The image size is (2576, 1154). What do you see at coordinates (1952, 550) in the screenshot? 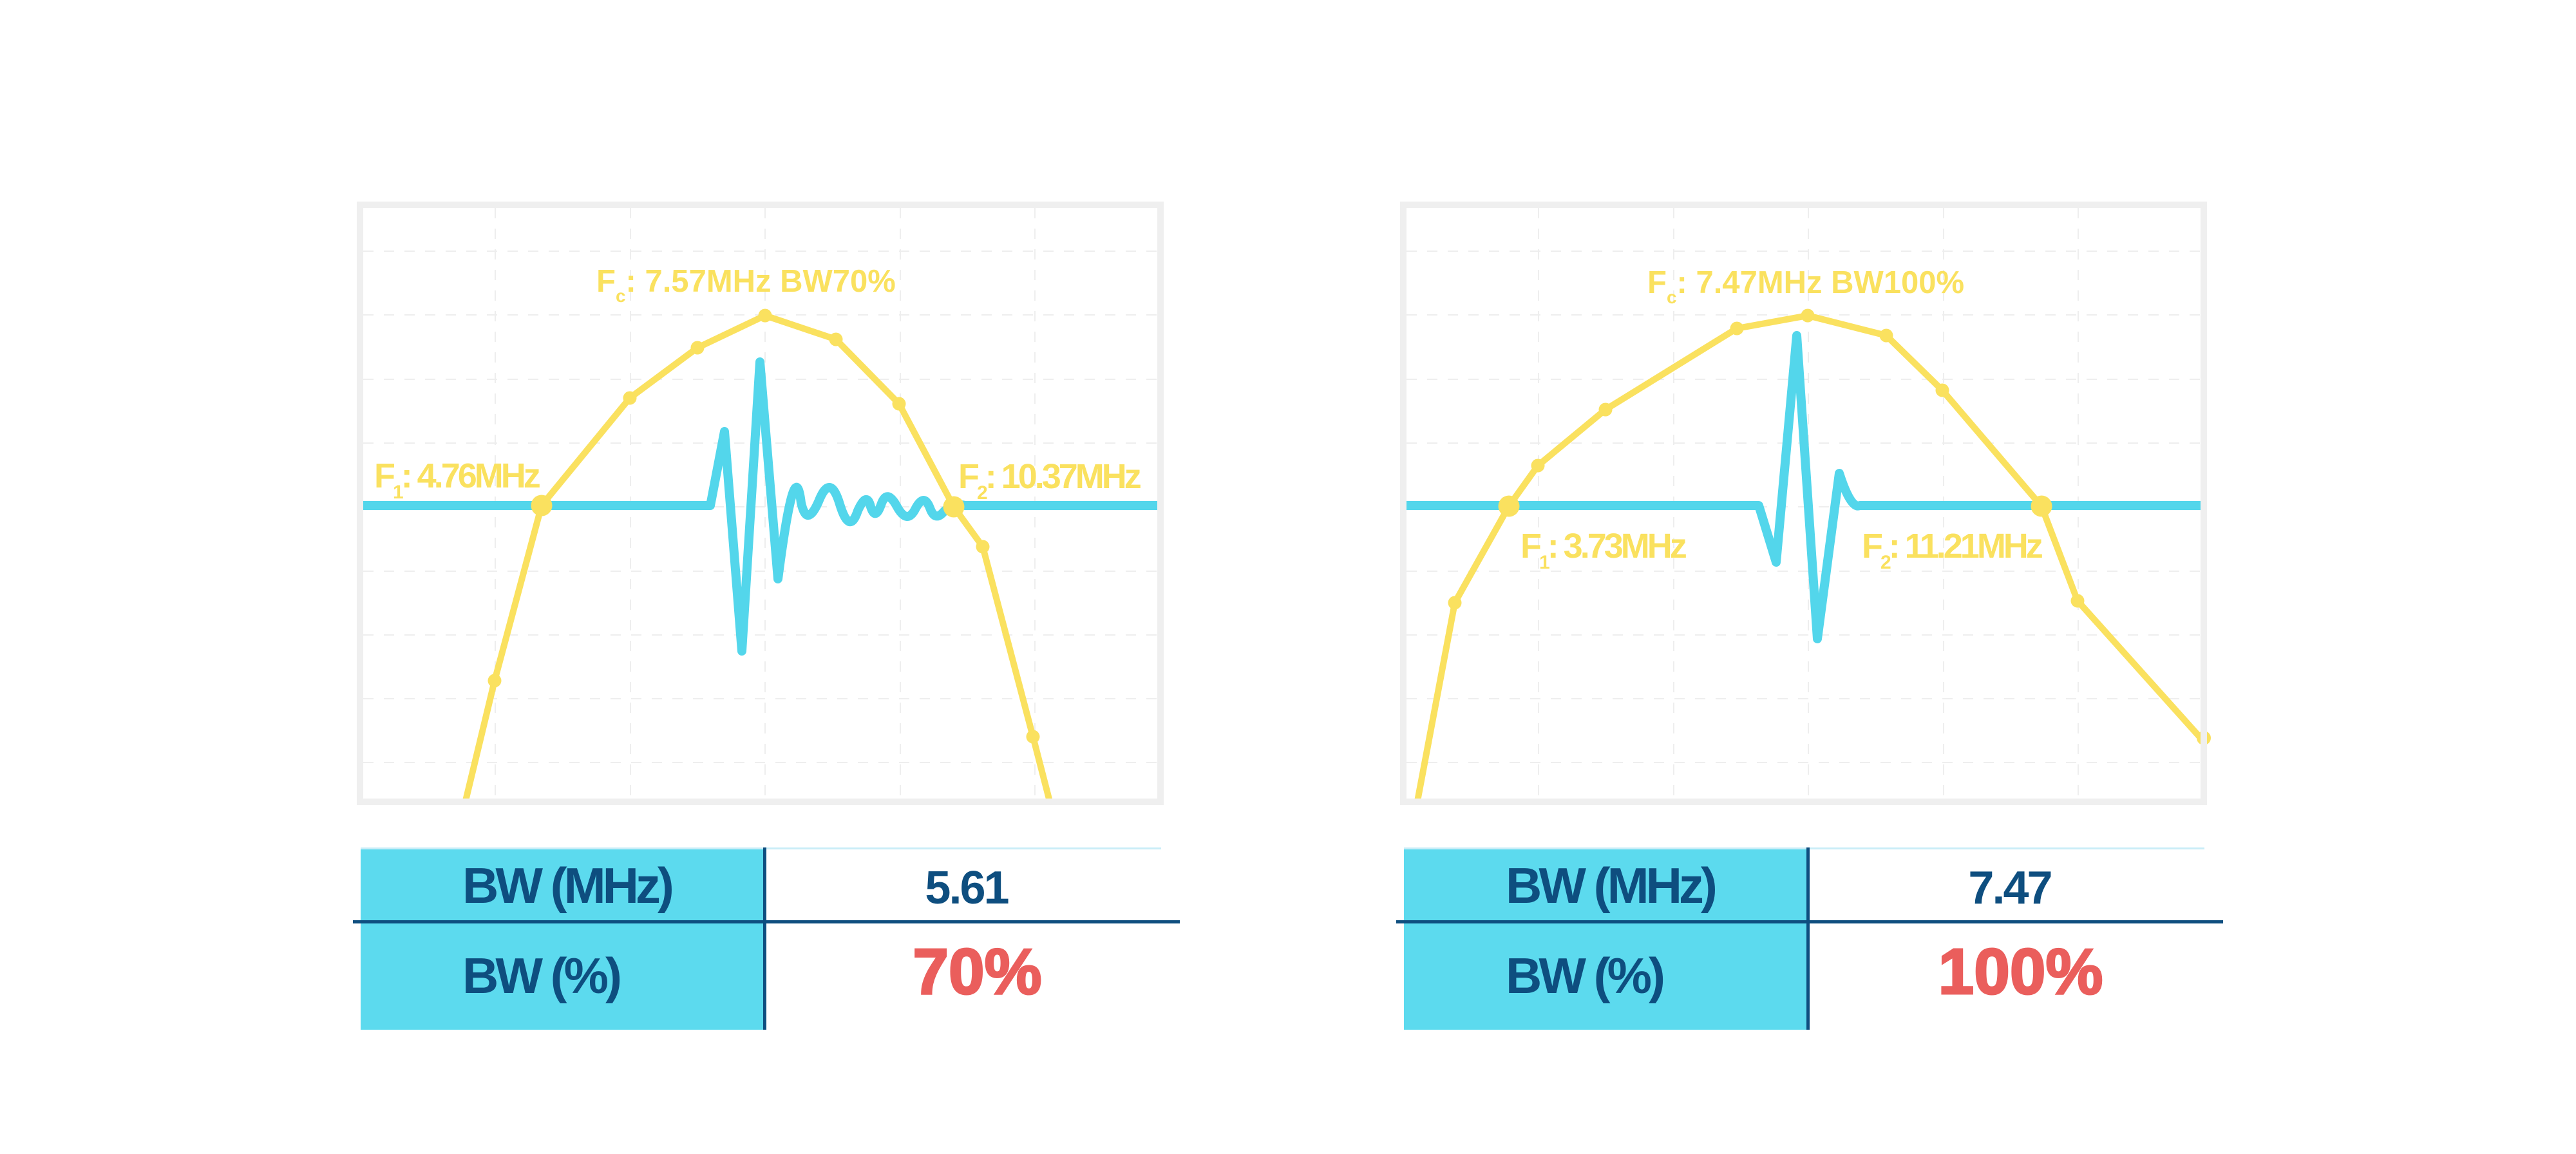
I see `svg-text: F2: 11.21MHz` at bounding box center [1952, 550].